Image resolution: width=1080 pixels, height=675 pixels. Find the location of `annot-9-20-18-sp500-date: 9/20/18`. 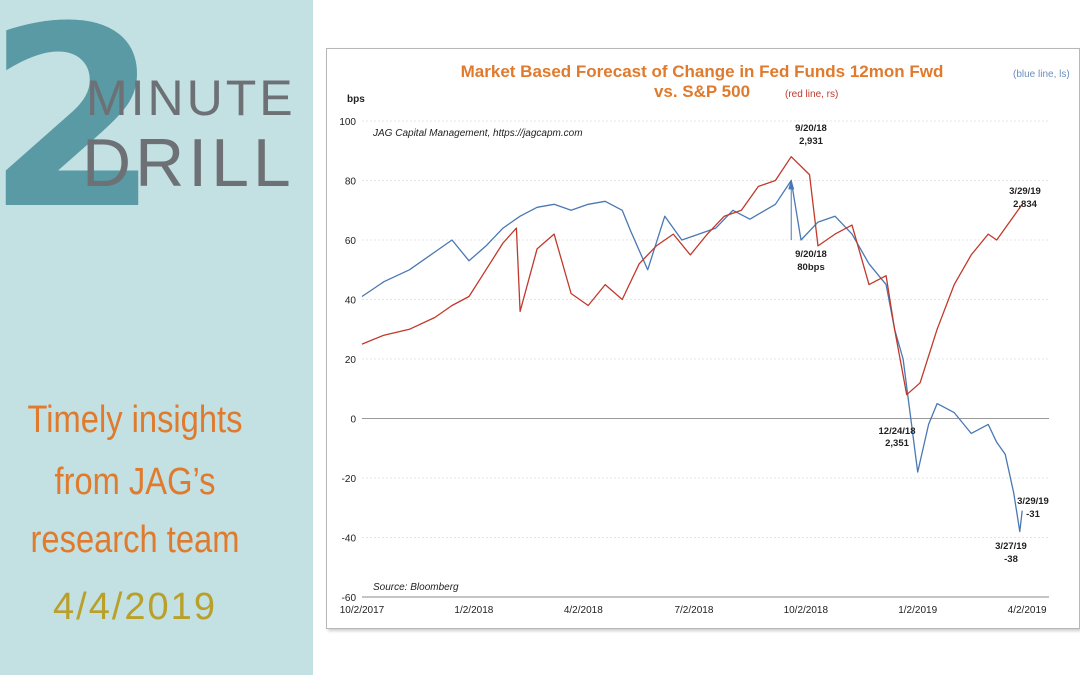

annot-9-20-18-sp500-date: 9/20/18 is located at coordinates (811, 128).